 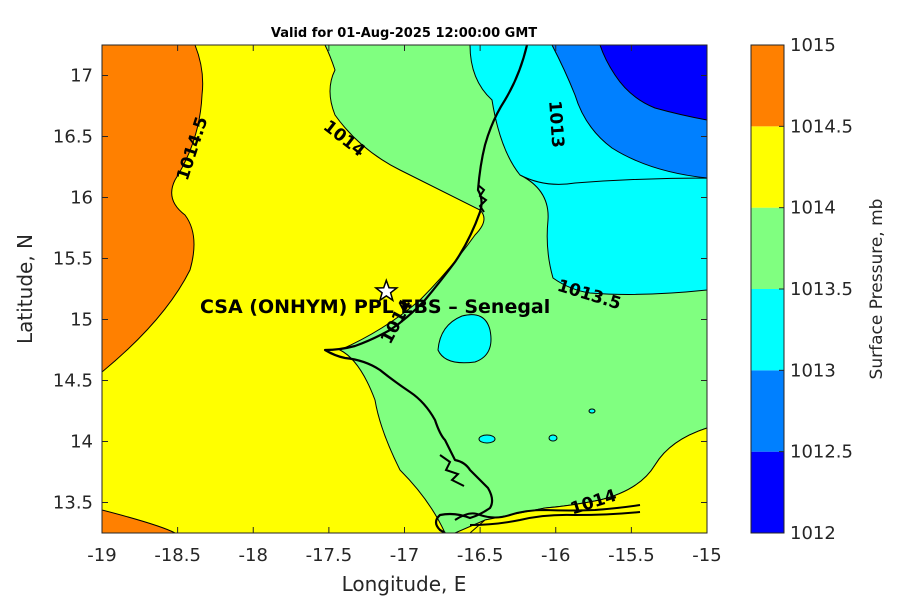 What do you see at coordinates (81, 320) in the screenshot?
I see `y-tick-label: 15` at bounding box center [81, 320].